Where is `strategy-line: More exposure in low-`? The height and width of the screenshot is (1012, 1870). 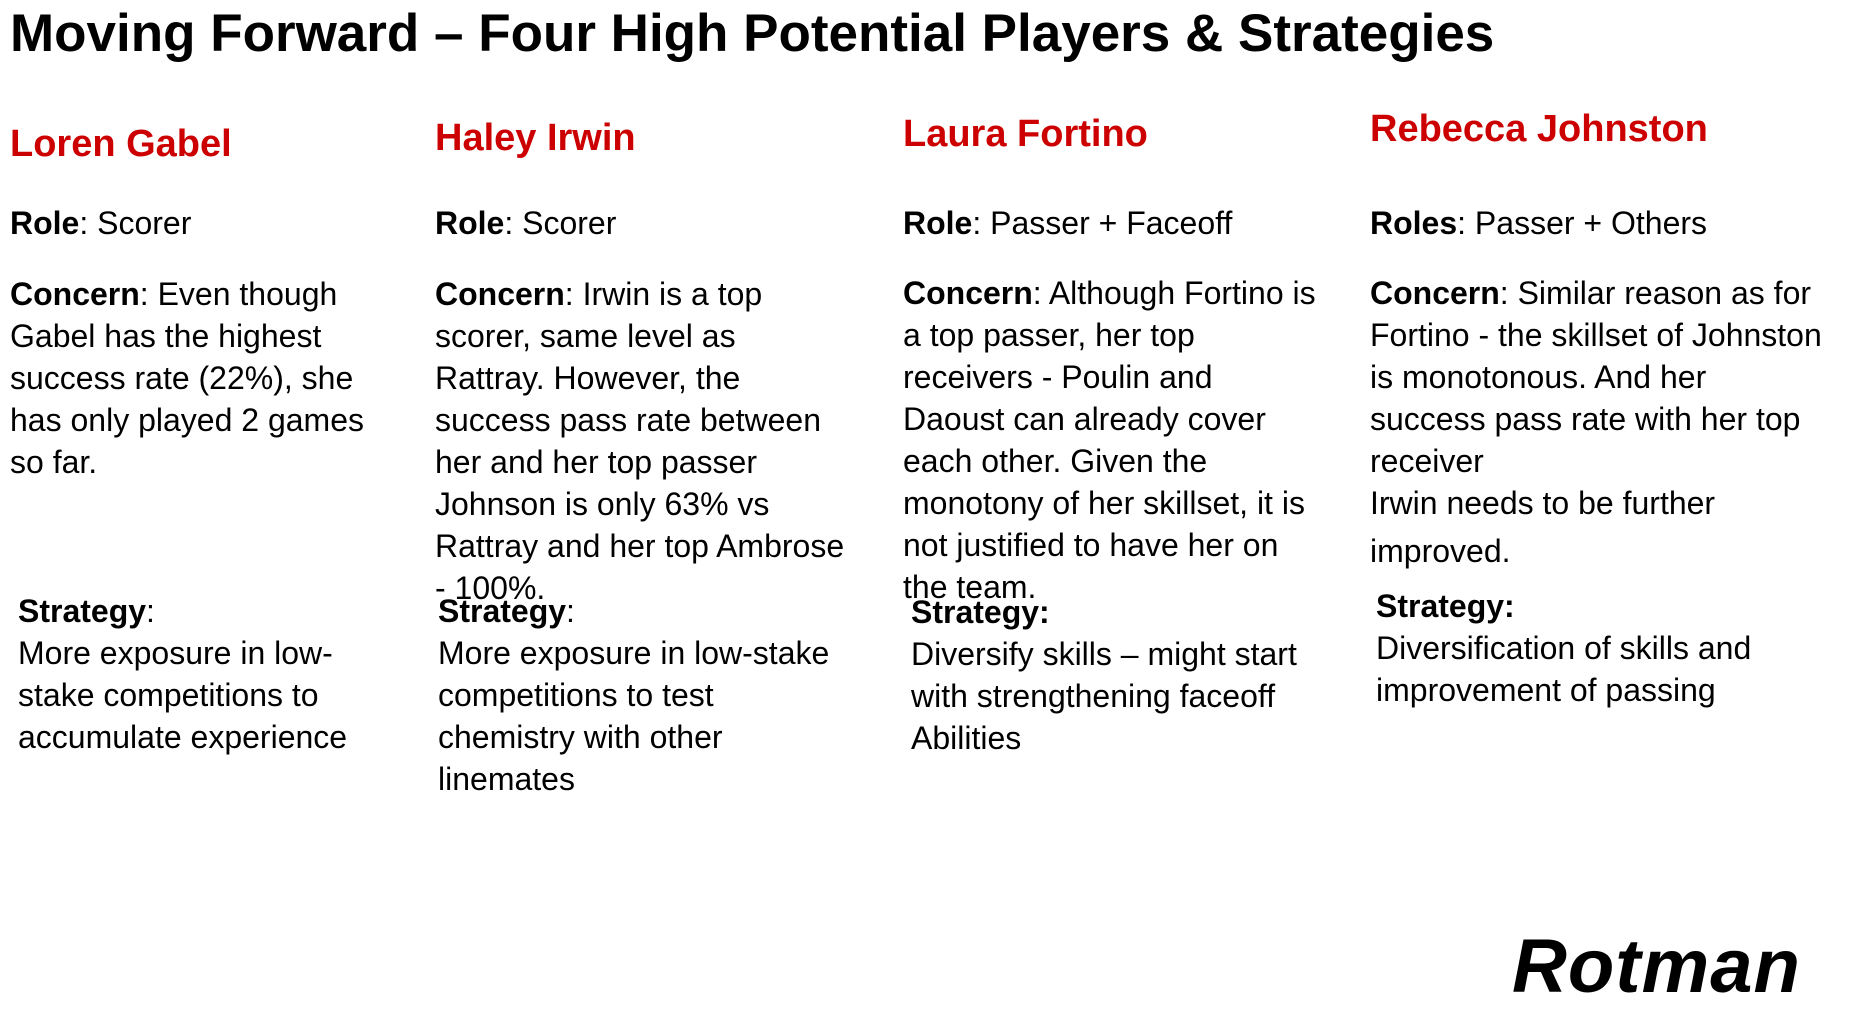 strategy-line: More exposure in low- is located at coordinates (175, 653).